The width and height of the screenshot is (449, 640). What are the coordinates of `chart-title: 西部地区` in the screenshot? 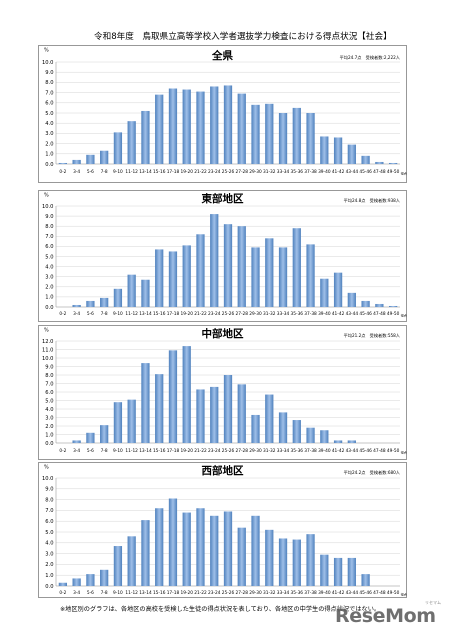 It's located at (223, 470).